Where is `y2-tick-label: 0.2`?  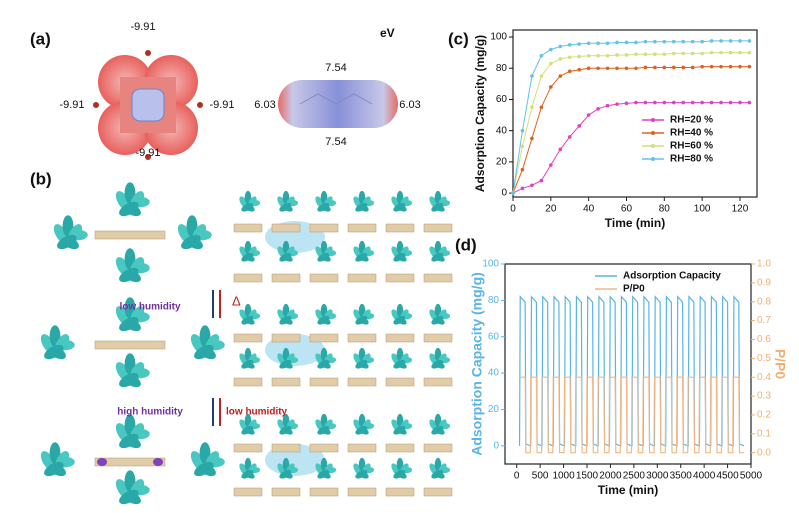
y2-tick-label: 0.2 is located at coordinates (764, 415).